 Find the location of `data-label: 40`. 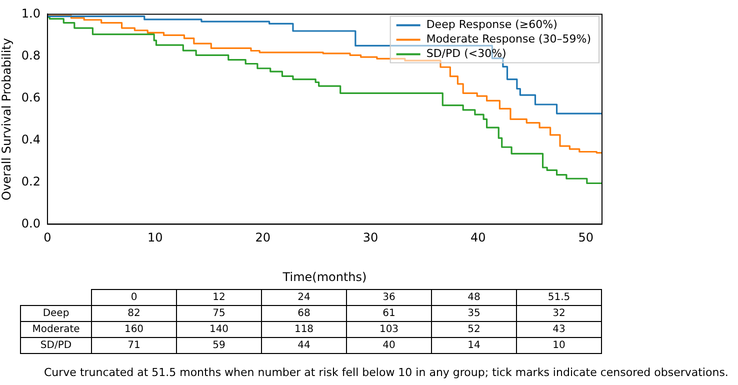

data-label: 40 is located at coordinates (389, 346).